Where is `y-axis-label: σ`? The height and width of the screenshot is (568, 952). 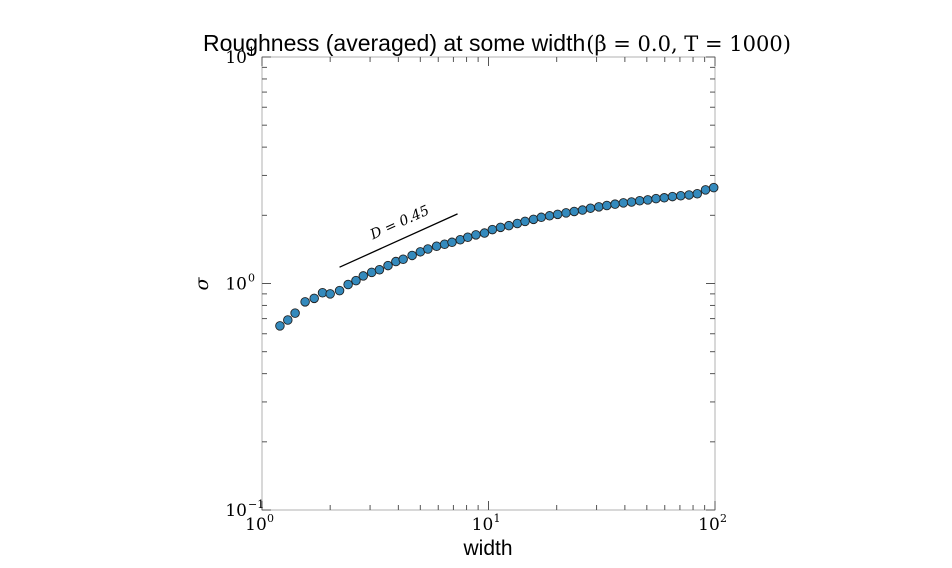
y-axis-label: σ is located at coordinates (202, 283).